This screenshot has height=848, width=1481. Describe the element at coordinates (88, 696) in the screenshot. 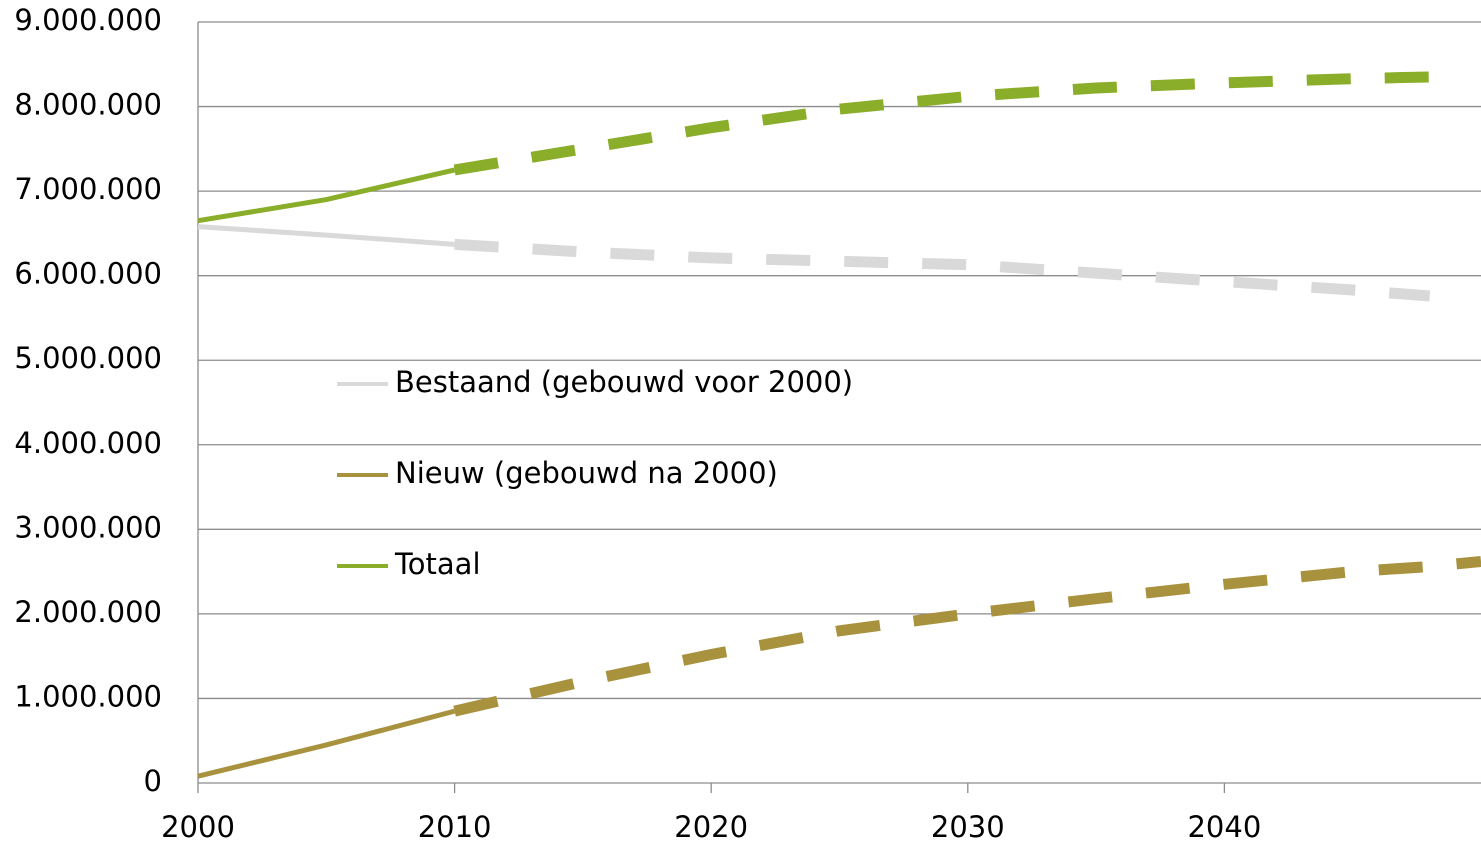

I see `y-tick-label: 1.000.000` at that location.